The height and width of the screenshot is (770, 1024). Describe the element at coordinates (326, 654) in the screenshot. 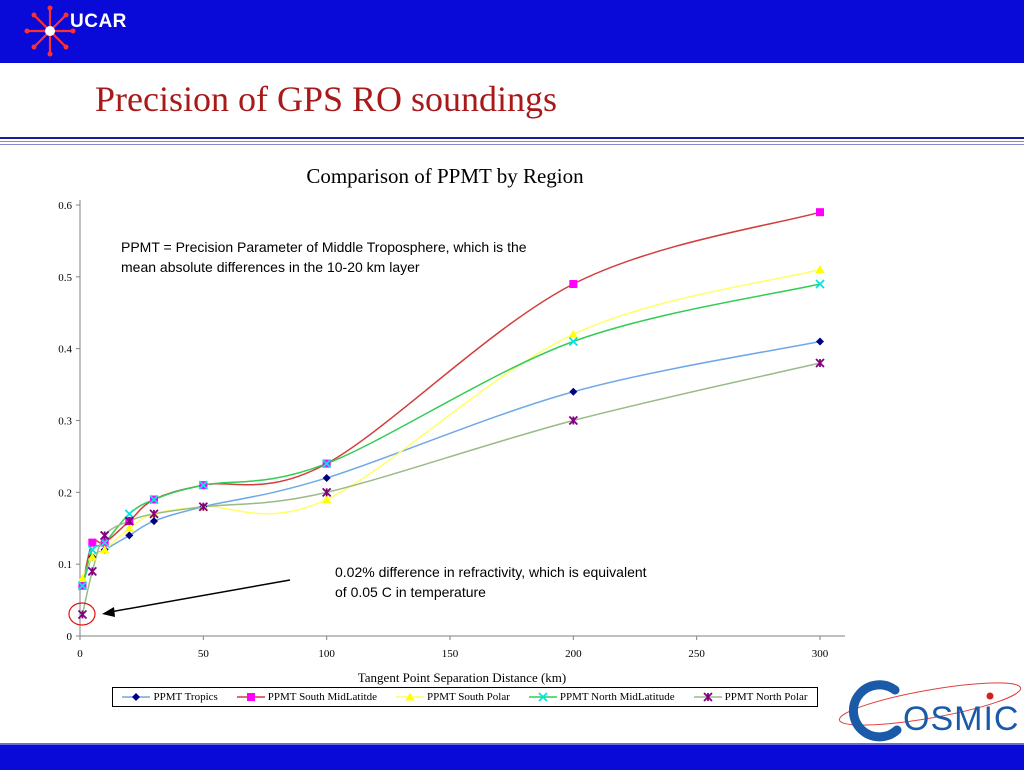

I see `x-tick-label: 100` at that location.